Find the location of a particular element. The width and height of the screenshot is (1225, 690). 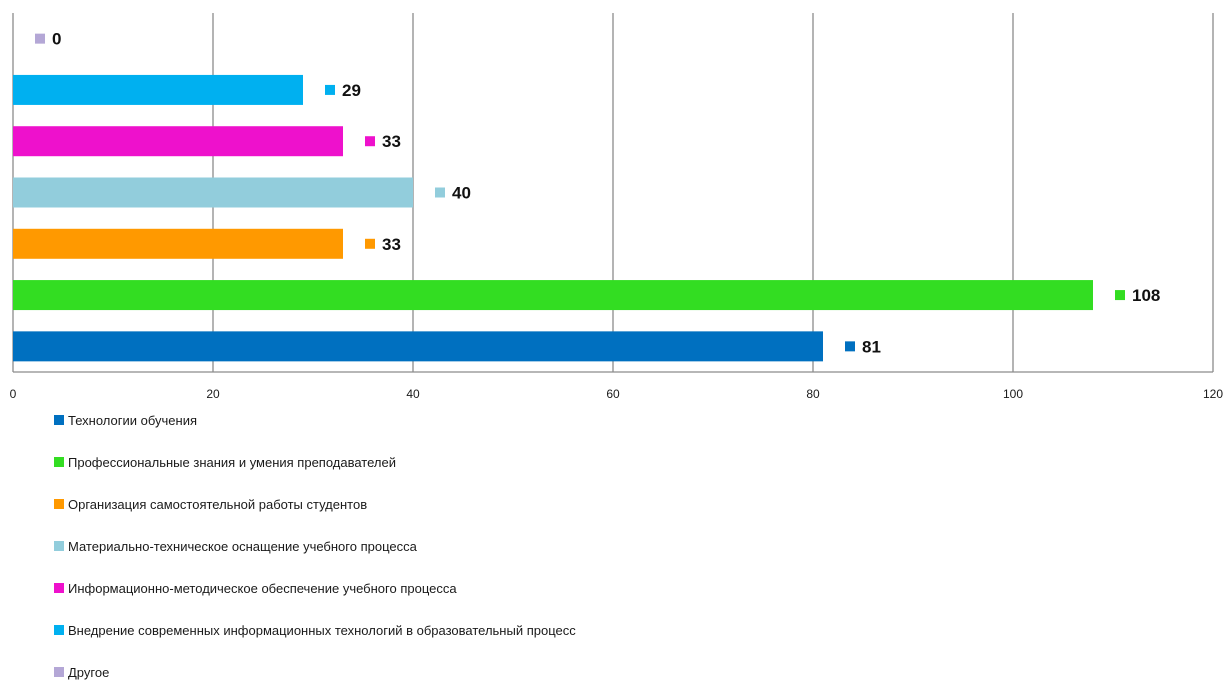

data-label: 0 is located at coordinates (56, 39).